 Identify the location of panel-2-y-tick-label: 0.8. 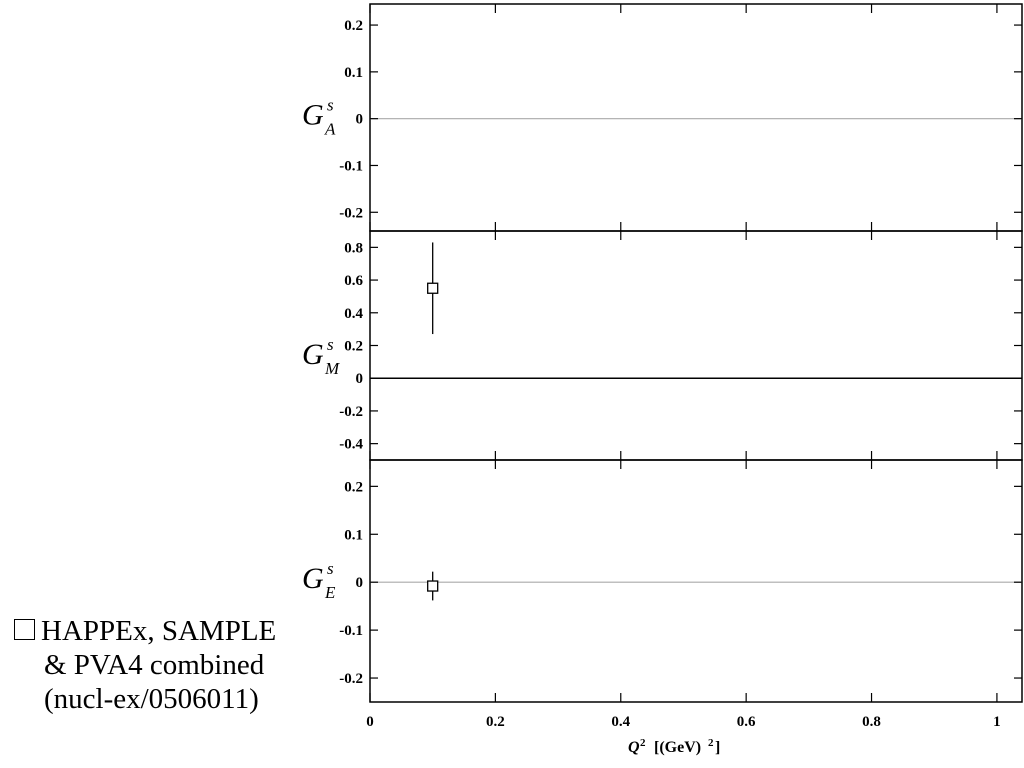
(353, 248).